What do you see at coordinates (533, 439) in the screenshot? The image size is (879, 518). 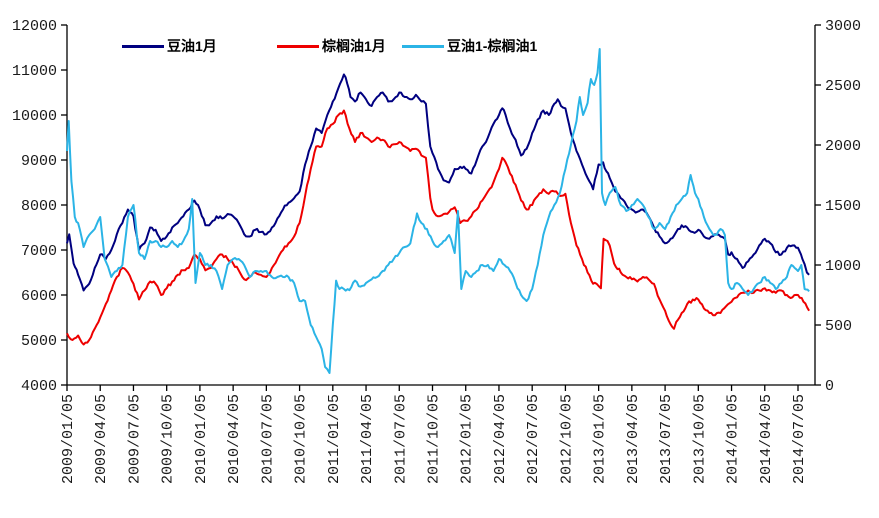 I see `x-axis-tick-label: 2012/07/05` at bounding box center [533, 439].